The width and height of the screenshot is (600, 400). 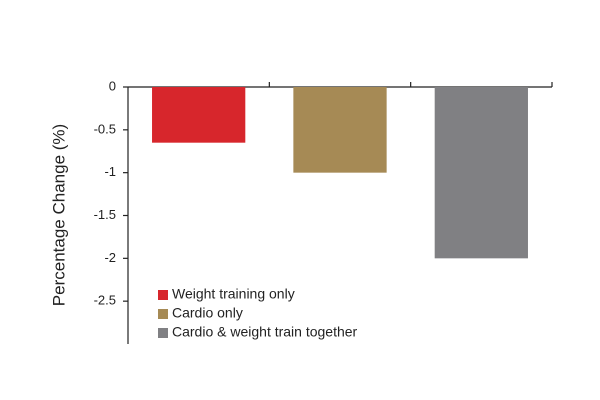 What do you see at coordinates (207, 313) in the screenshot?
I see `legend-label: Cardio only` at bounding box center [207, 313].